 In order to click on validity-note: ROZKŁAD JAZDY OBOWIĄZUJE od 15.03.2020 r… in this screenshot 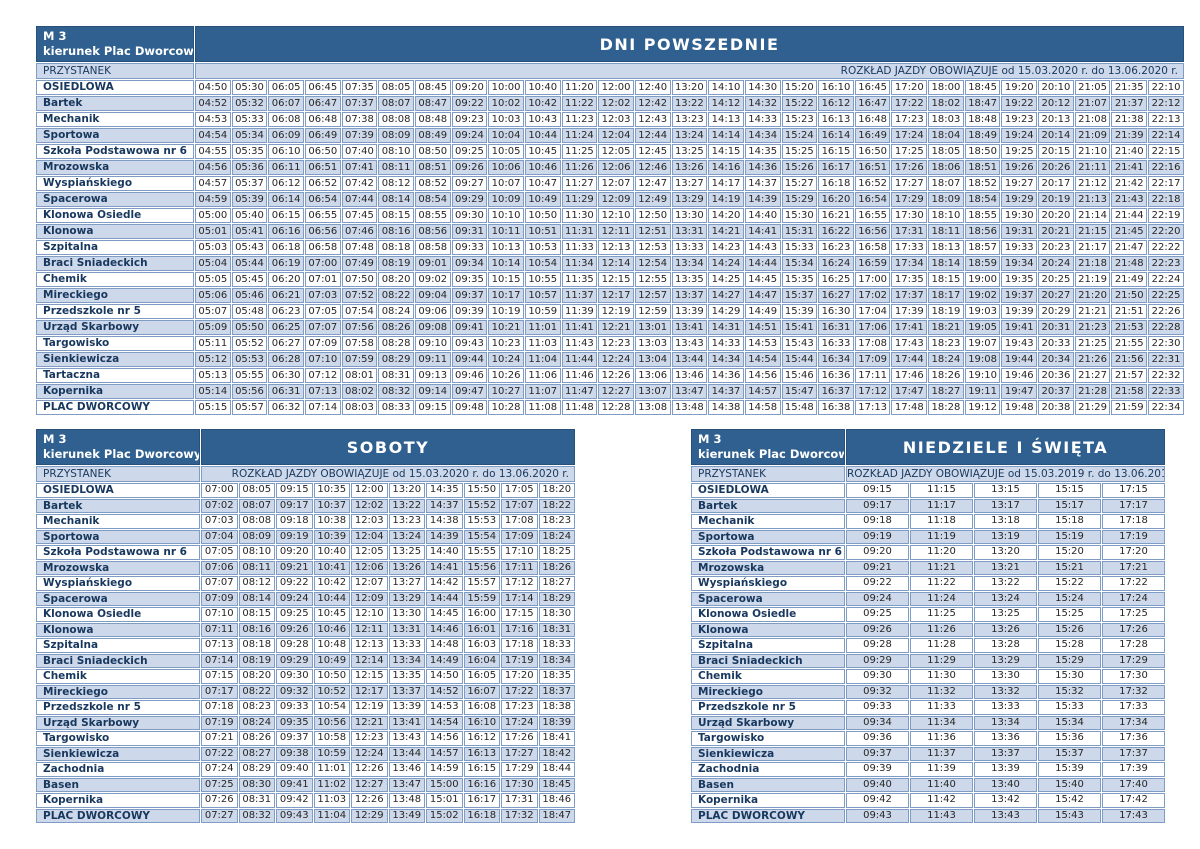, I will do `click(388, 474)`.